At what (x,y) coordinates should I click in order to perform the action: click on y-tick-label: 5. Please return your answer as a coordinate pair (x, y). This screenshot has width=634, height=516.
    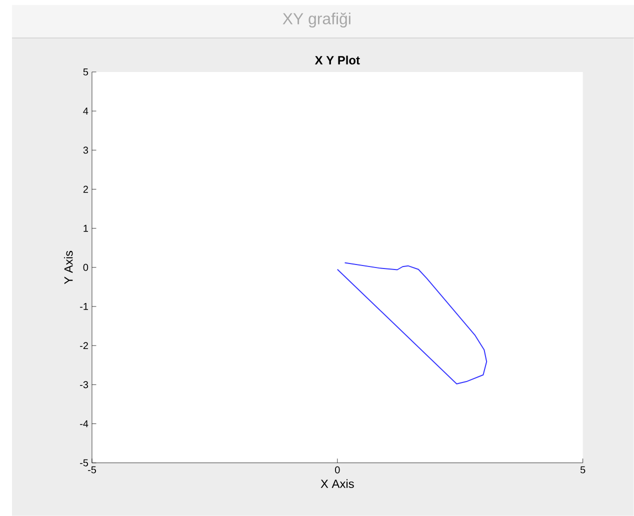
    Looking at the image, I should click on (85, 72).